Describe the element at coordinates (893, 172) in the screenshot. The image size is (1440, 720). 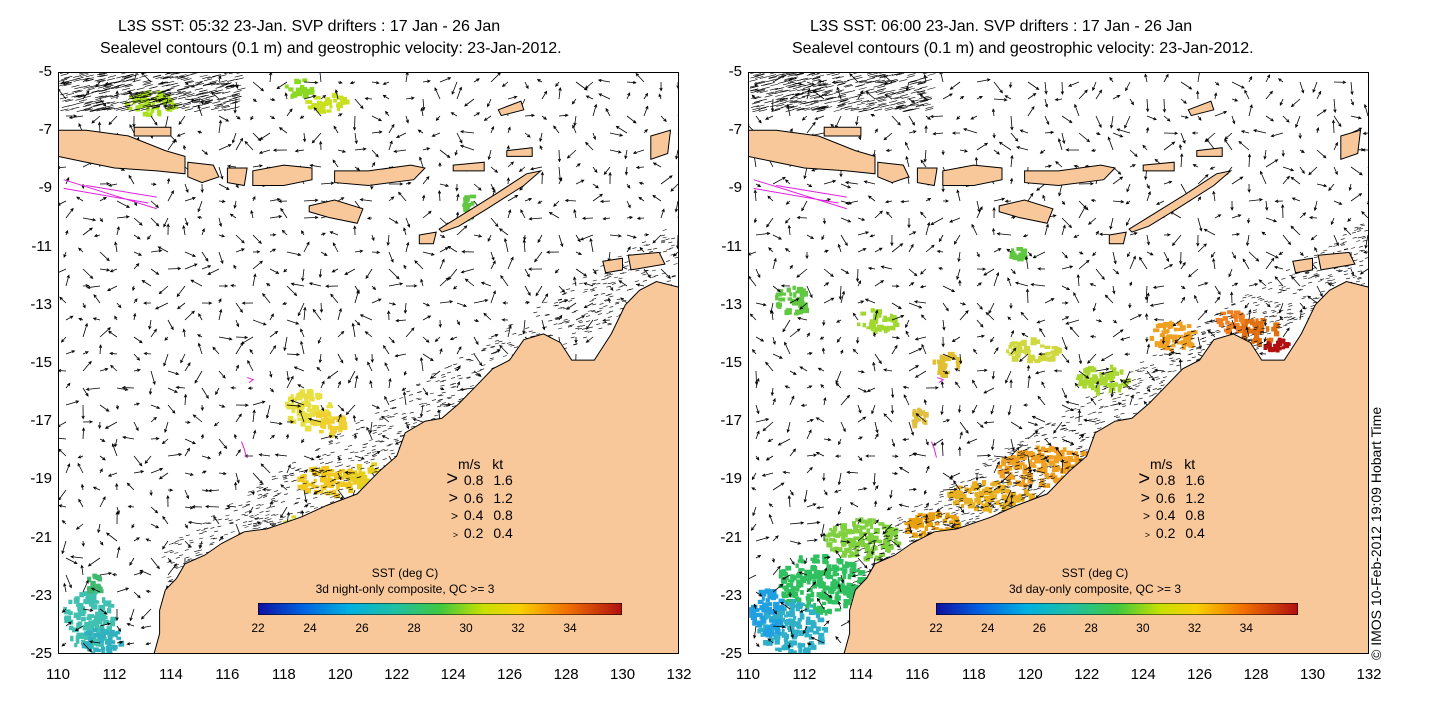
I see `bali-land` at that location.